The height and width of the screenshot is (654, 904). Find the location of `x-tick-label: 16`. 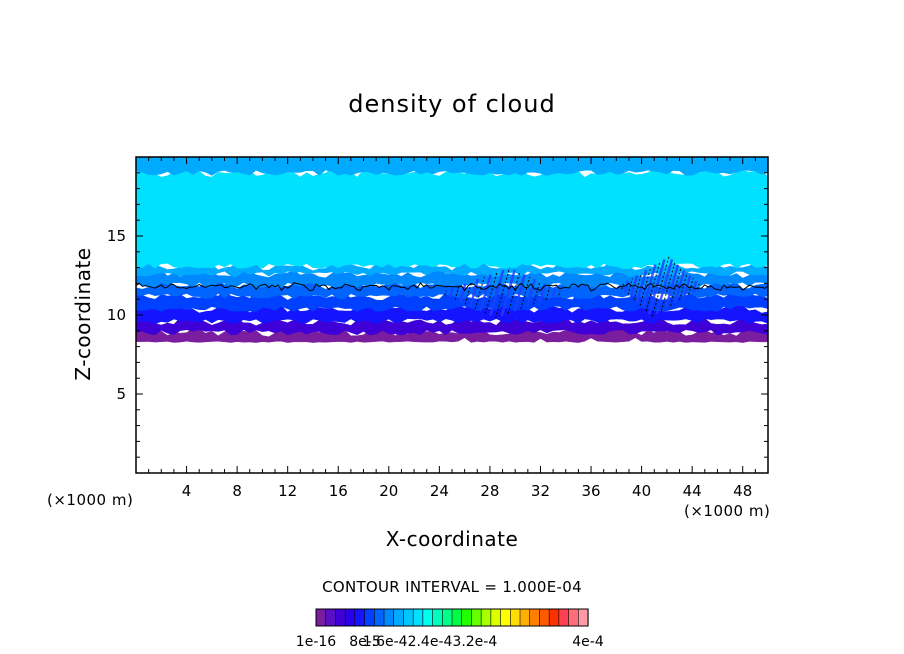

x-tick-label: 16 is located at coordinates (338, 491).